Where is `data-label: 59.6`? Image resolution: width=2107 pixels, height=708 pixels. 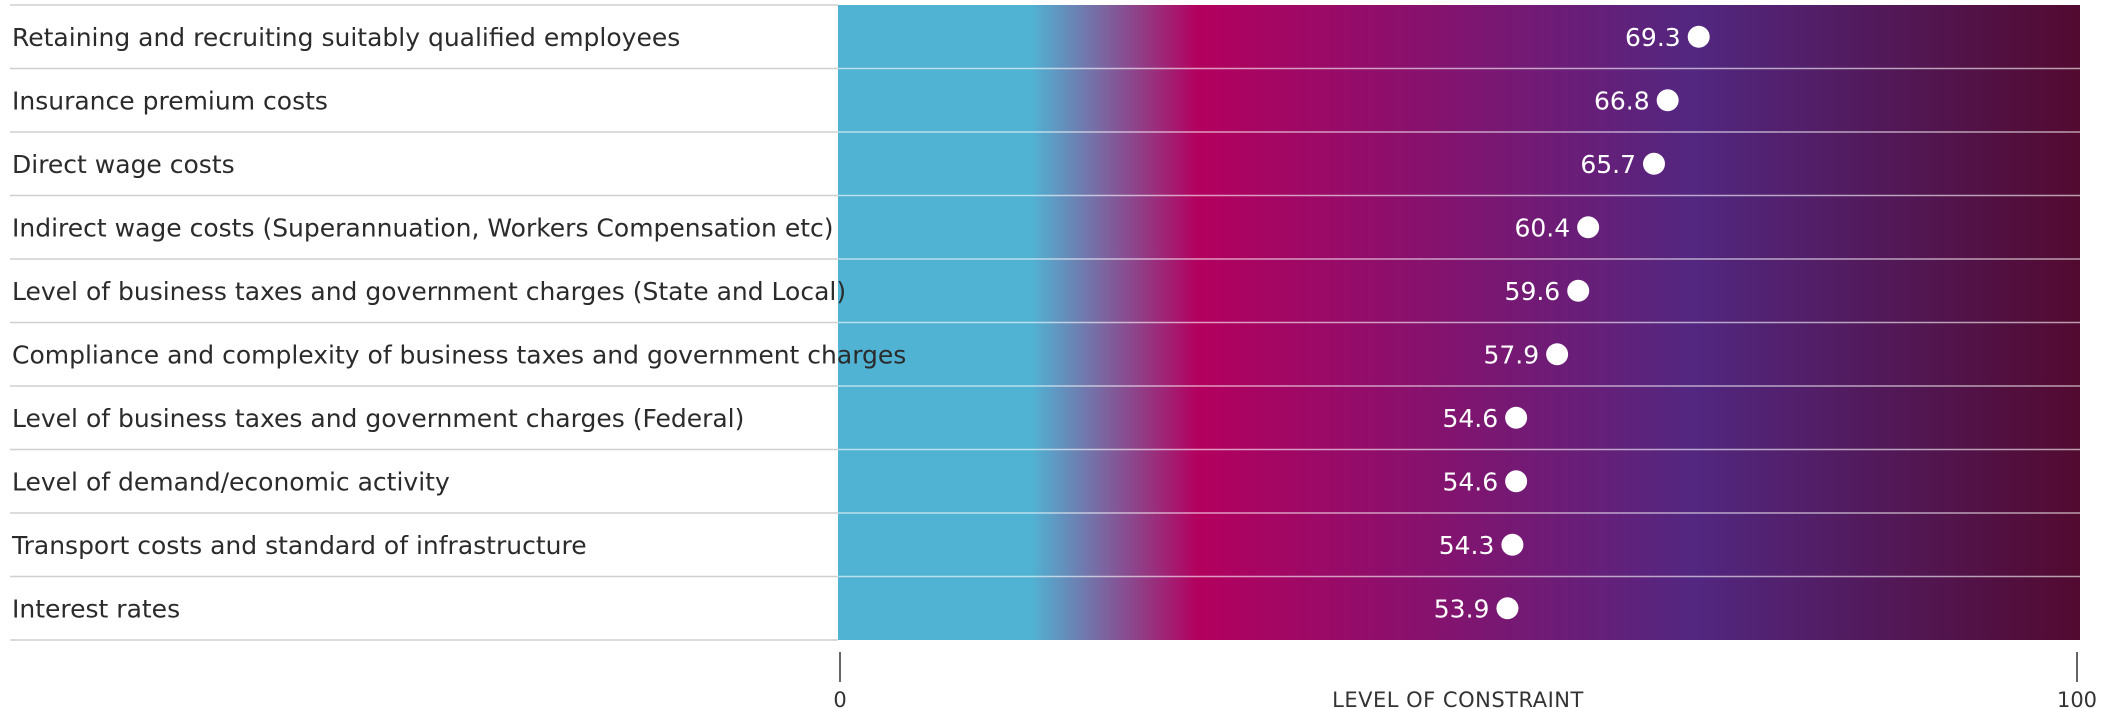
data-label: 59.6 is located at coordinates (1533, 291).